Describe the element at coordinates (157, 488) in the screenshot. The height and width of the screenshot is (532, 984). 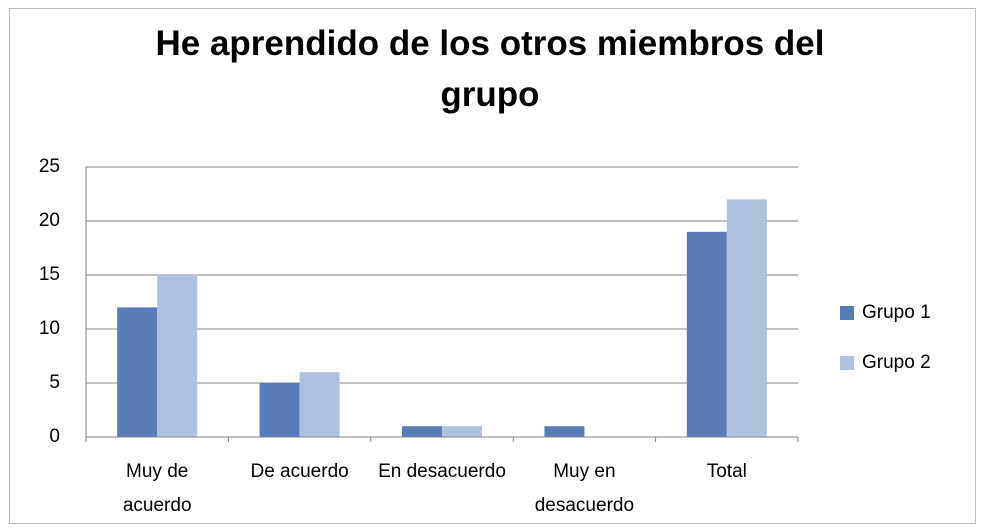
I see `x-tick-label: Muy de acuerdo` at that location.